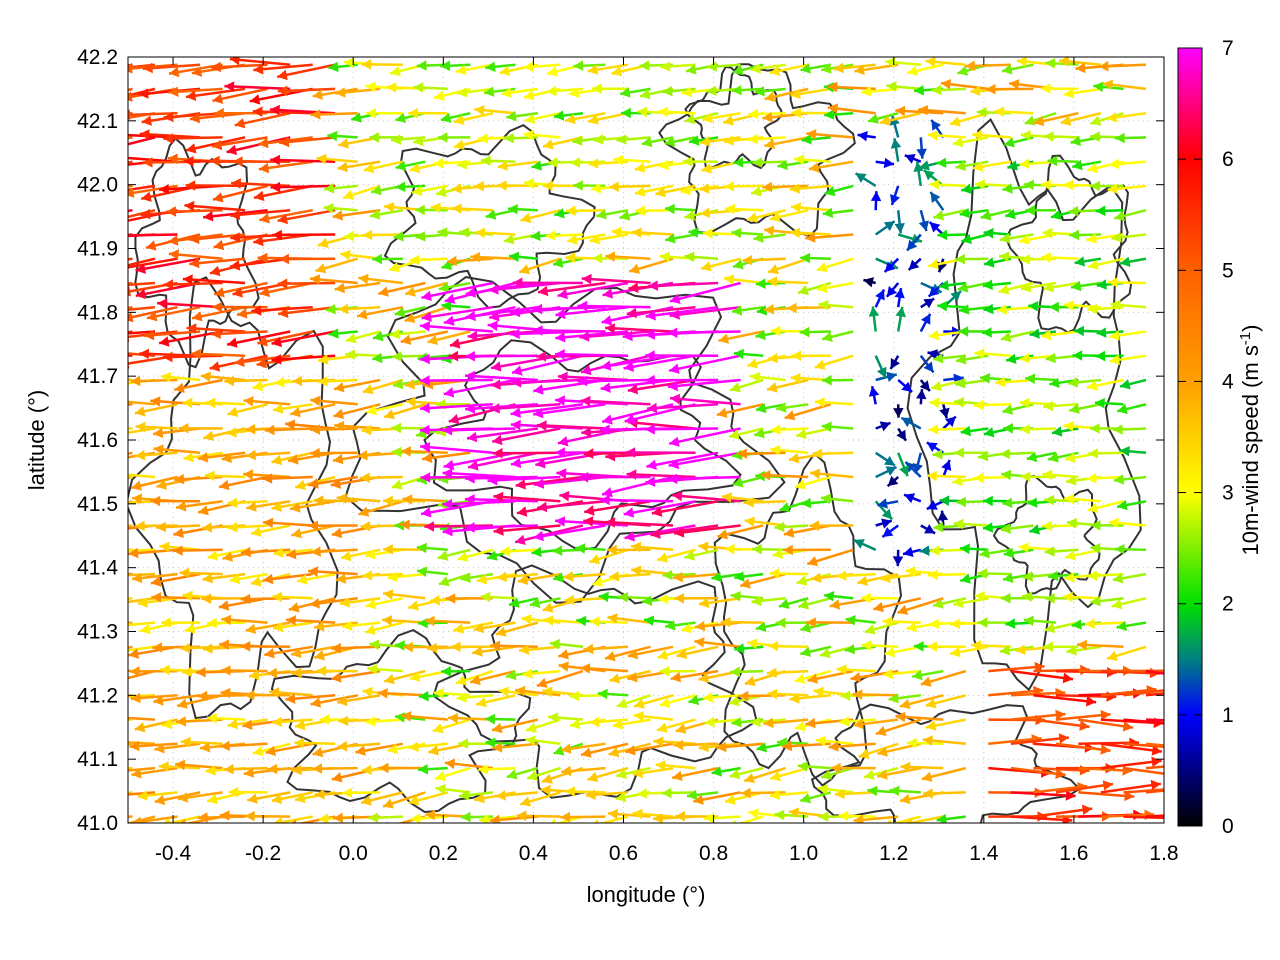 The image size is (1280, 960). I want to click on x-tick-label: 0.2, so click(443, 853).